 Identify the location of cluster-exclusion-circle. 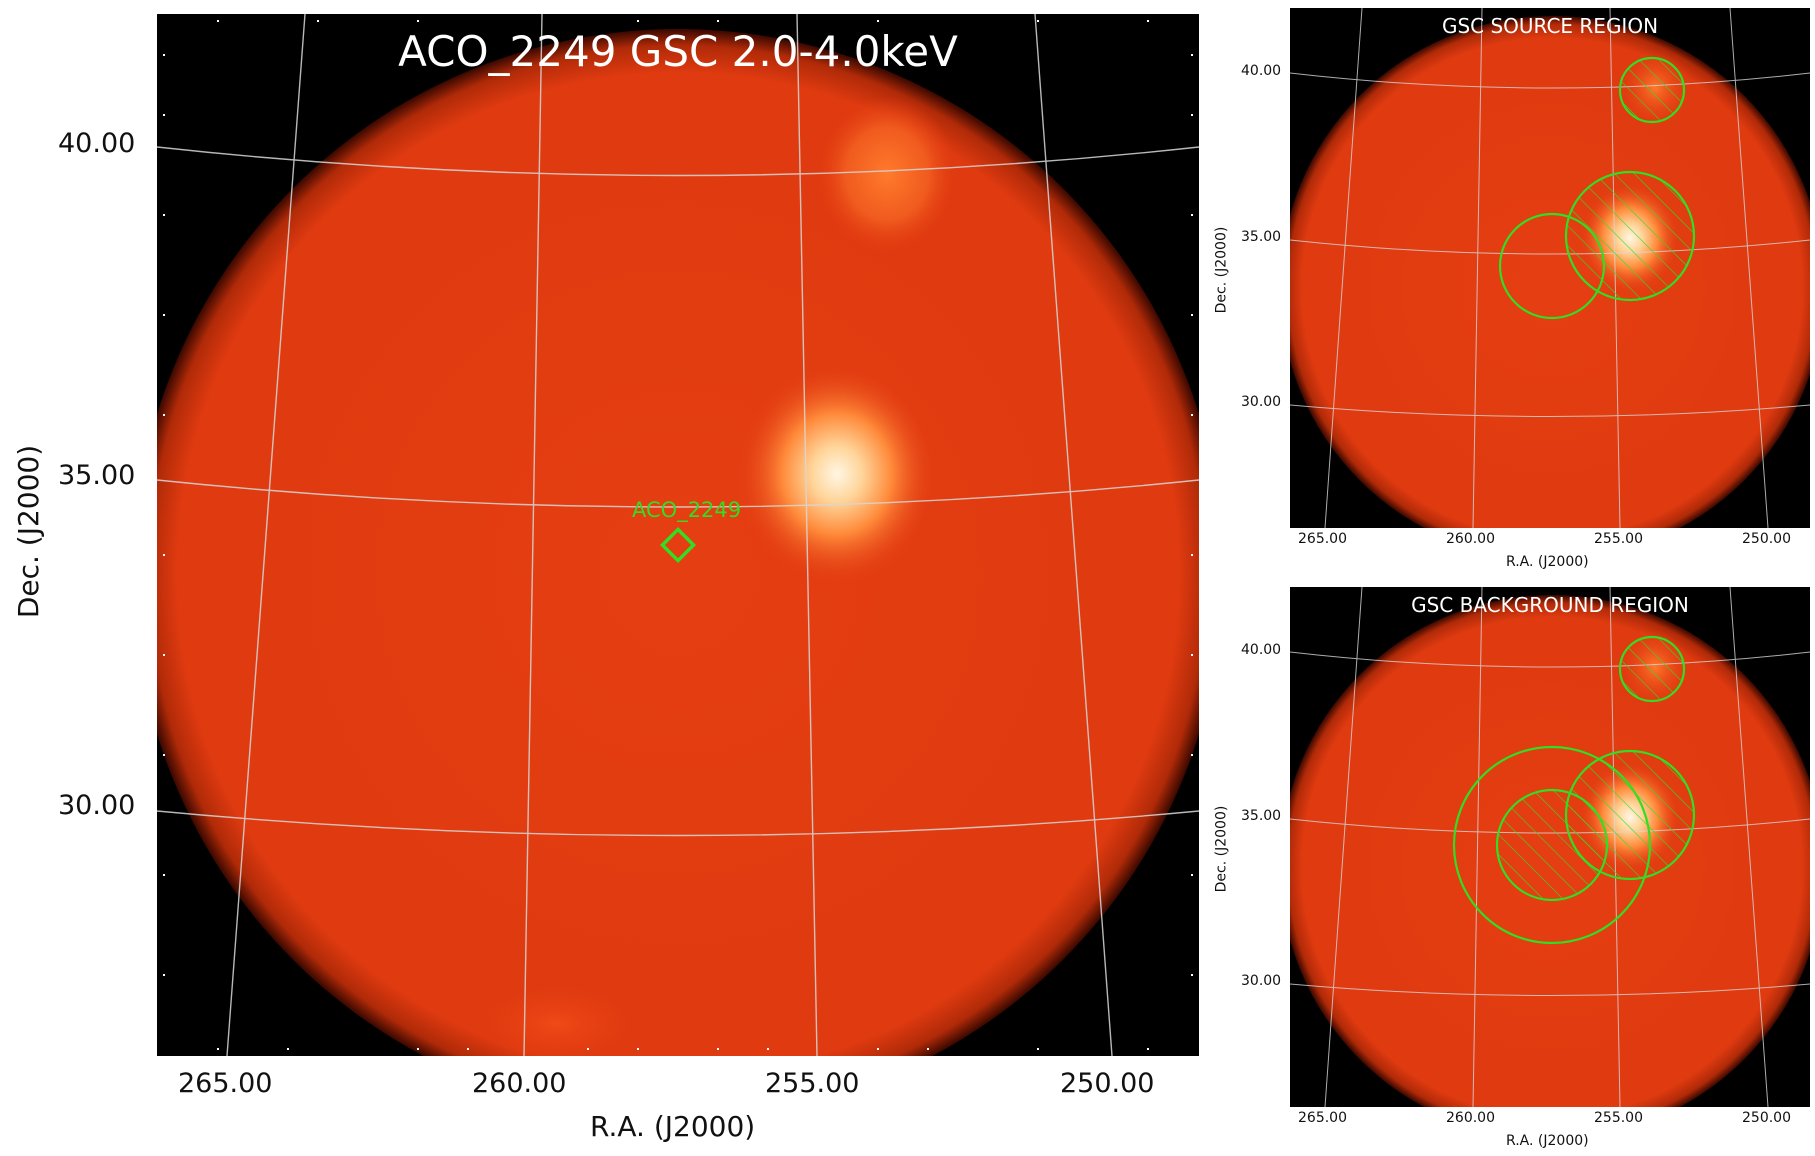
(1552, 845).